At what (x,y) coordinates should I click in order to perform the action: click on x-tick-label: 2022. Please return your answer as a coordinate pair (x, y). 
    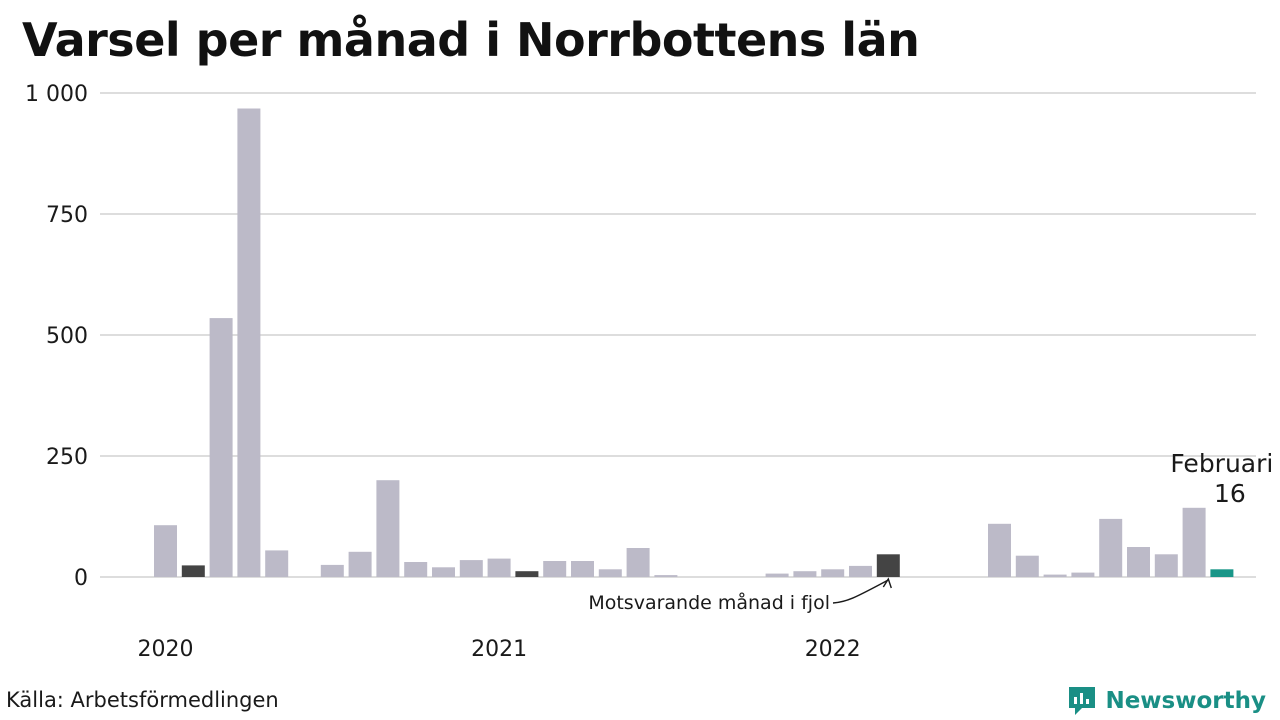
    Looking at the image, I should click on (833, 649).